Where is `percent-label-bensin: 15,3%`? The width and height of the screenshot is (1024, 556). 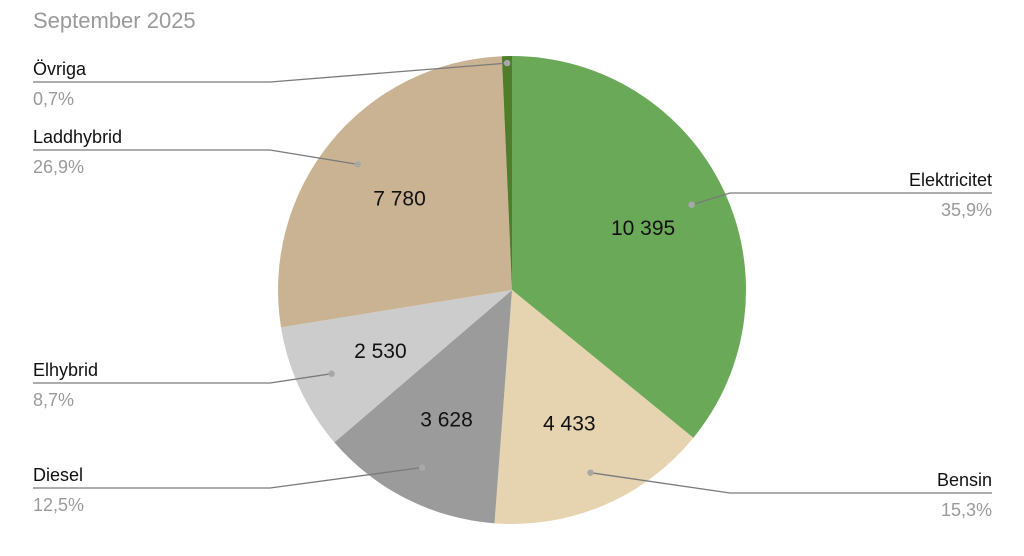
percent-label-bensin: 15,3% is located at coordinates (966, 510).